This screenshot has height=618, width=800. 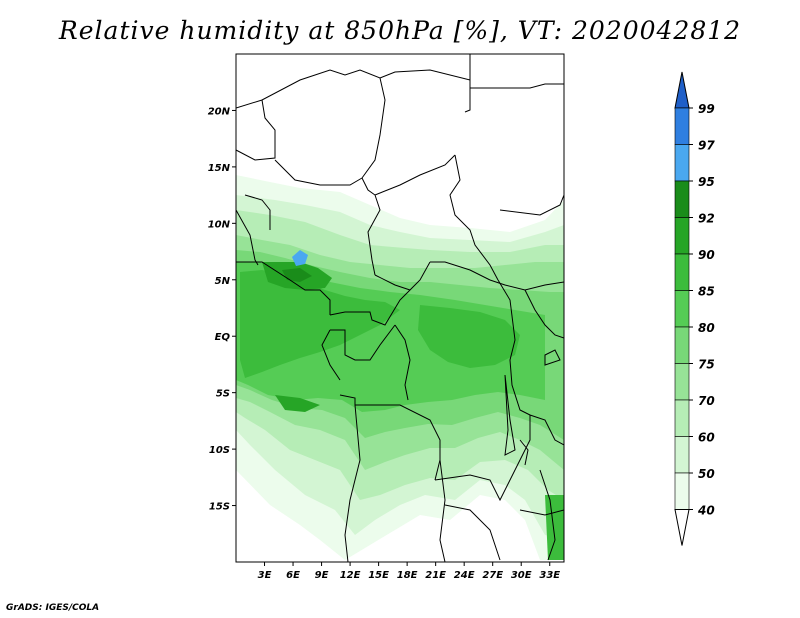 I want to click on latitude-axis: 20N 15N 10N 5N EQ 5S 10S 15S, so click(x=222, y=309).